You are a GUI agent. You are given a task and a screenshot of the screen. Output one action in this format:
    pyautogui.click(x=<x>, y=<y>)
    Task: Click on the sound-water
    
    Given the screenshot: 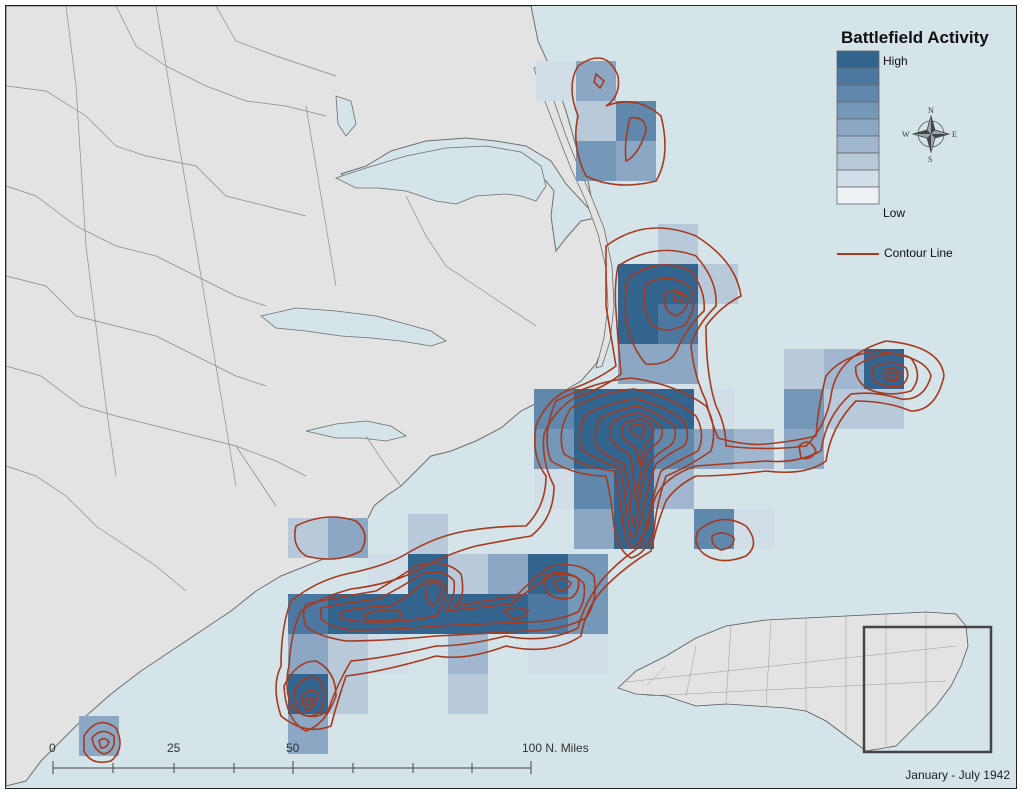 What is the action you would take?
    pyautogui.click(x=440, y=175)
    